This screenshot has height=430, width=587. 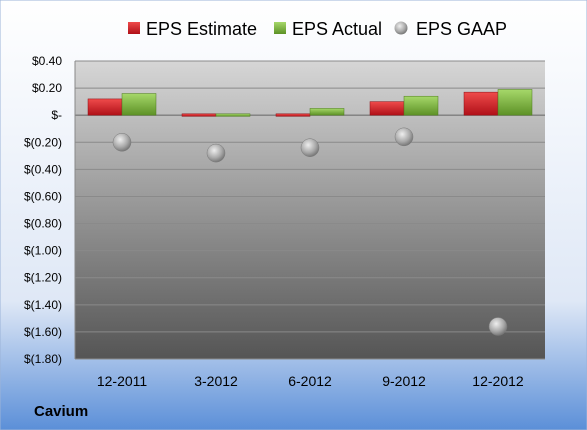 I want to click on y-tick-label: $-, so click(x=56, y=115).